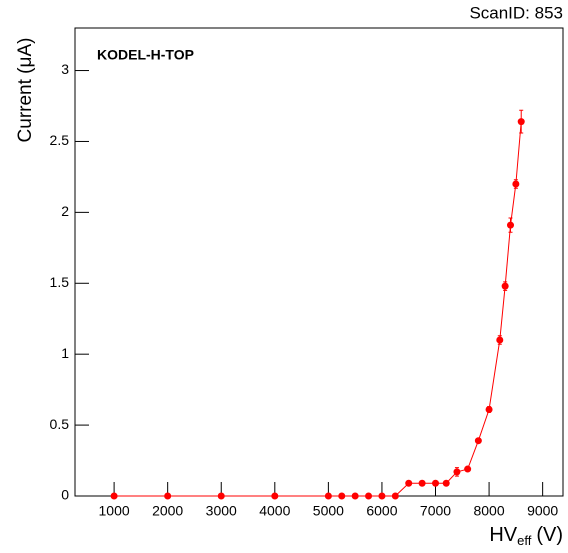 This screenshot has height=553, width=568. I want to click on y-tick-label: 2, so click(65, 211).